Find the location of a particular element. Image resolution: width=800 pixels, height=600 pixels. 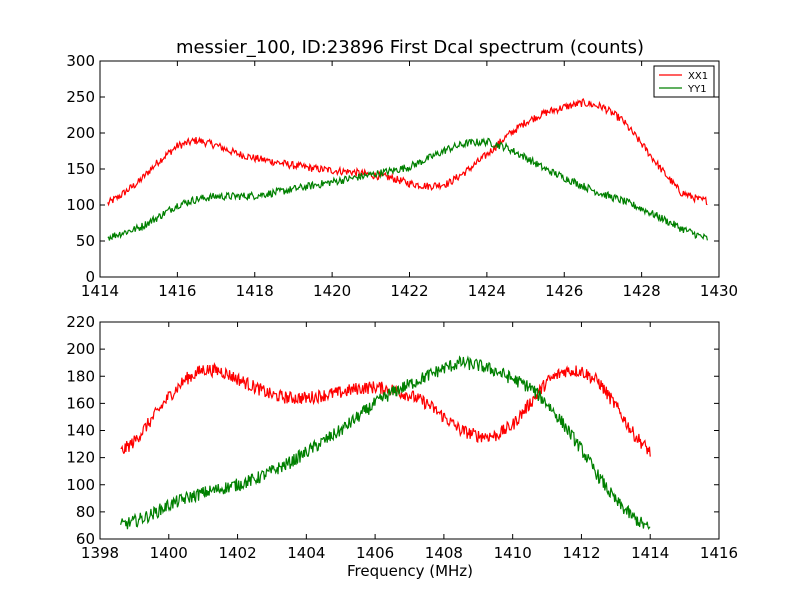

legend-label-xx1: XX1 is located at coordinates (698, 76).